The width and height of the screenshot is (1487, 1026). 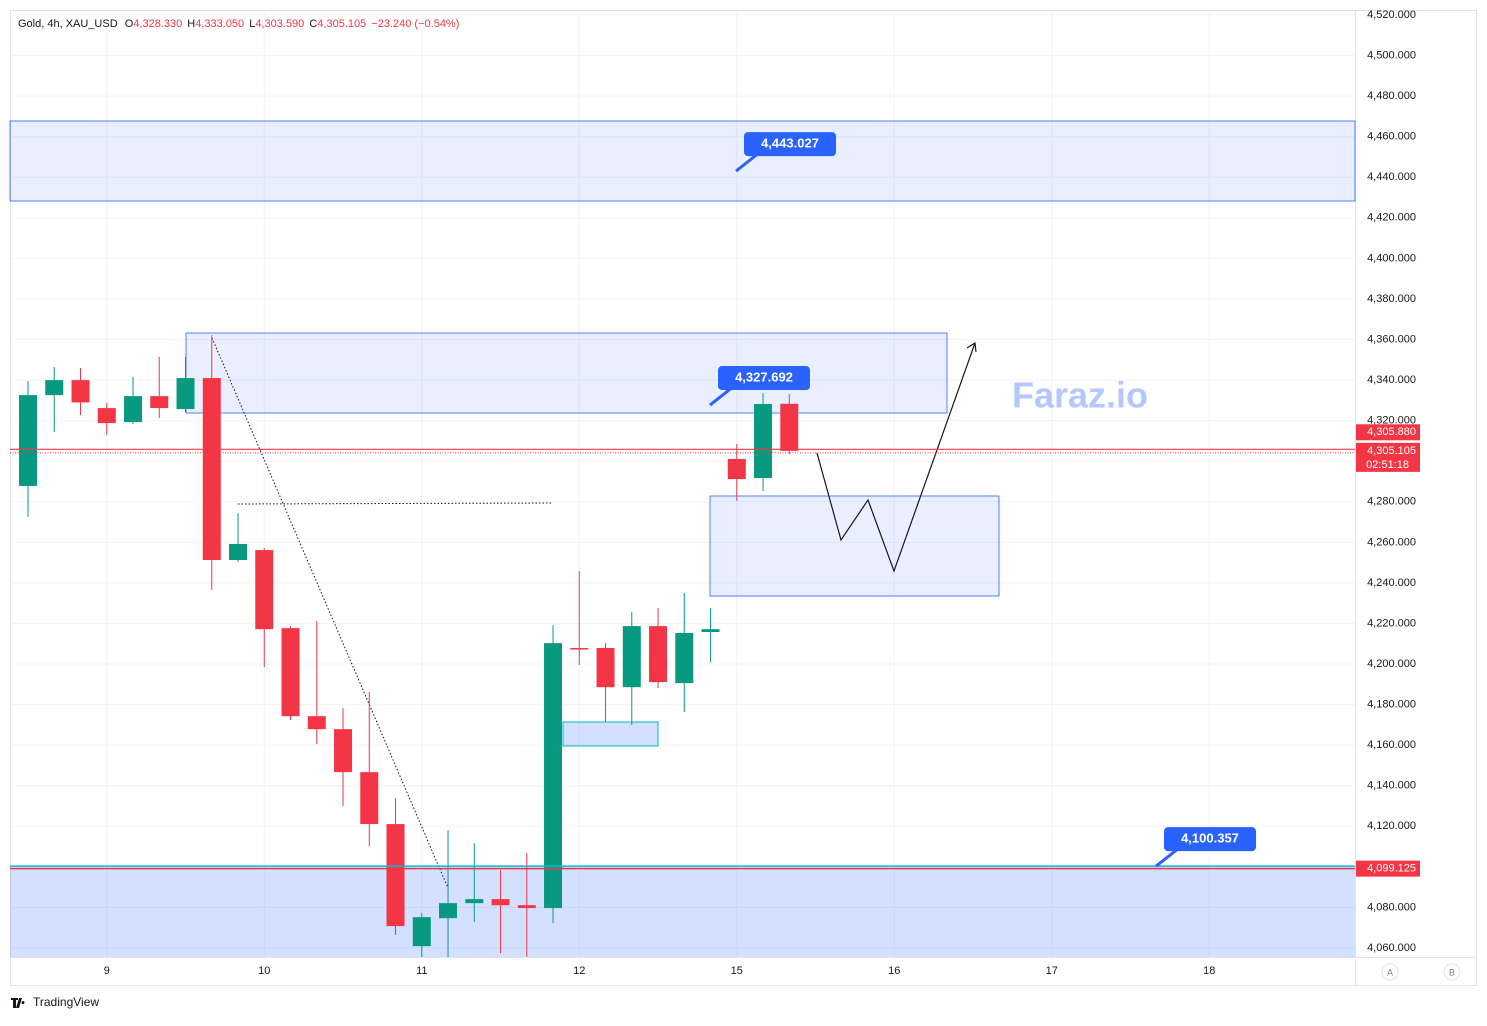 What do you see at coordinates (219, 24) in the screenshot?
I see `ohlc-value: 4,333.050` at bounding box center [219, 24].